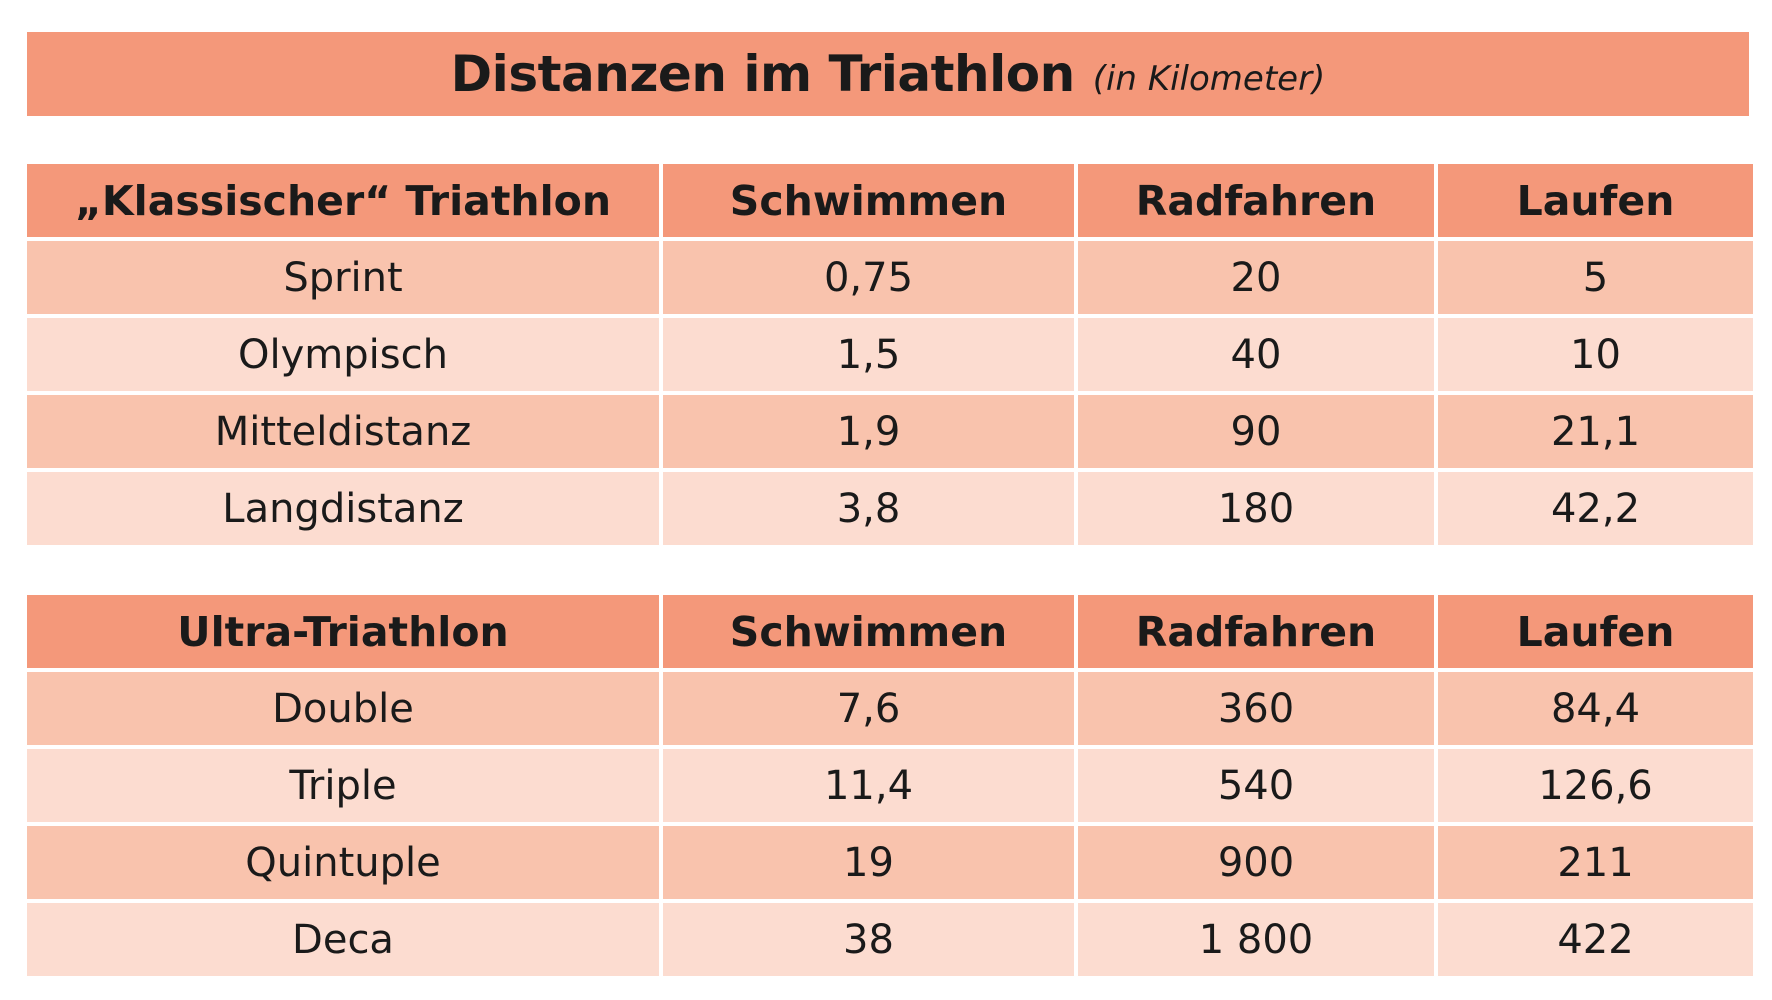 The image size is (1772, 1000). I want to click on table-cell: 19, so click(868, 862).